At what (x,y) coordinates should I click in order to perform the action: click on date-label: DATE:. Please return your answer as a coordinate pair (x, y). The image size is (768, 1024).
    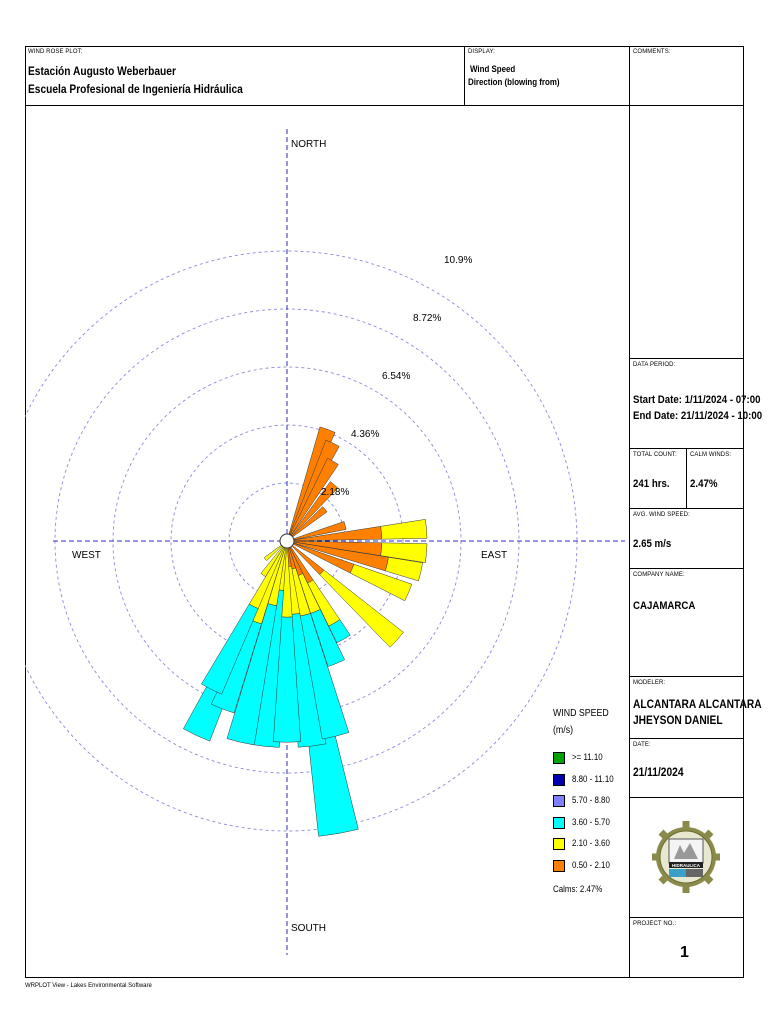
    Looking at the image, I should click on (642, 745).